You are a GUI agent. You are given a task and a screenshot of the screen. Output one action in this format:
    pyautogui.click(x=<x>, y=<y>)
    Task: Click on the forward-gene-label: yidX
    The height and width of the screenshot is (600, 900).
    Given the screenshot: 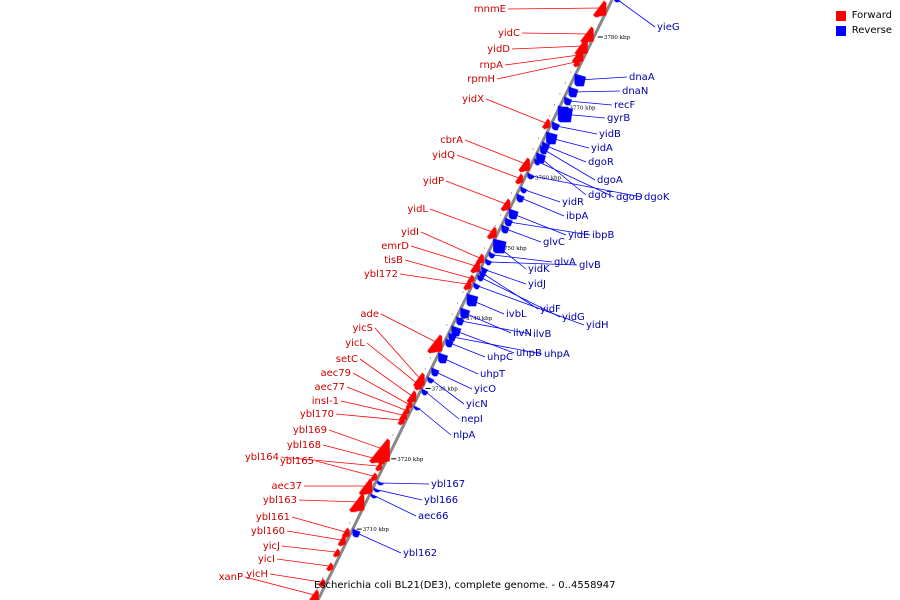 What is the action you would take?
    pyautogui.click(x=473, y=99)
    